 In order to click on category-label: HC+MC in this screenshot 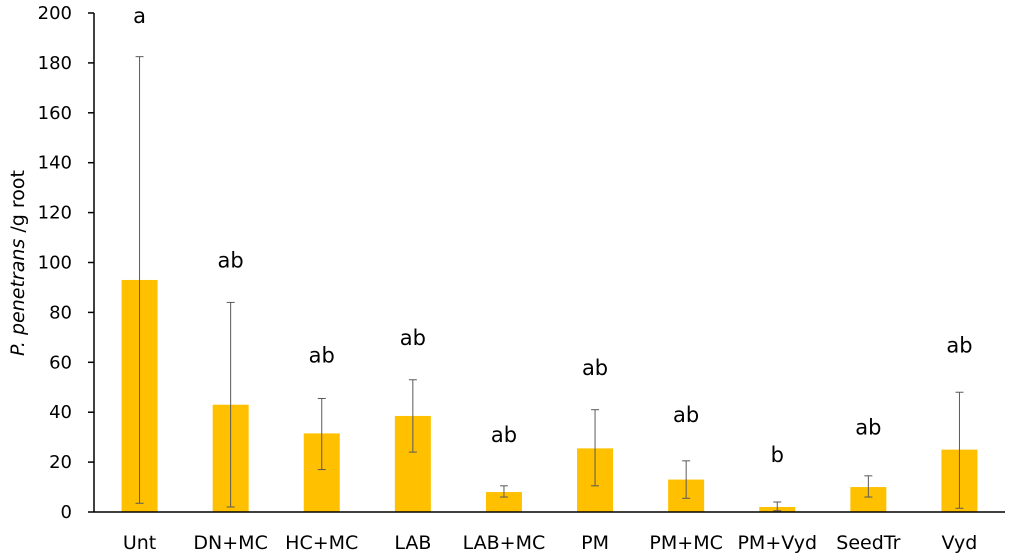, I will do `click(321, 543)`.